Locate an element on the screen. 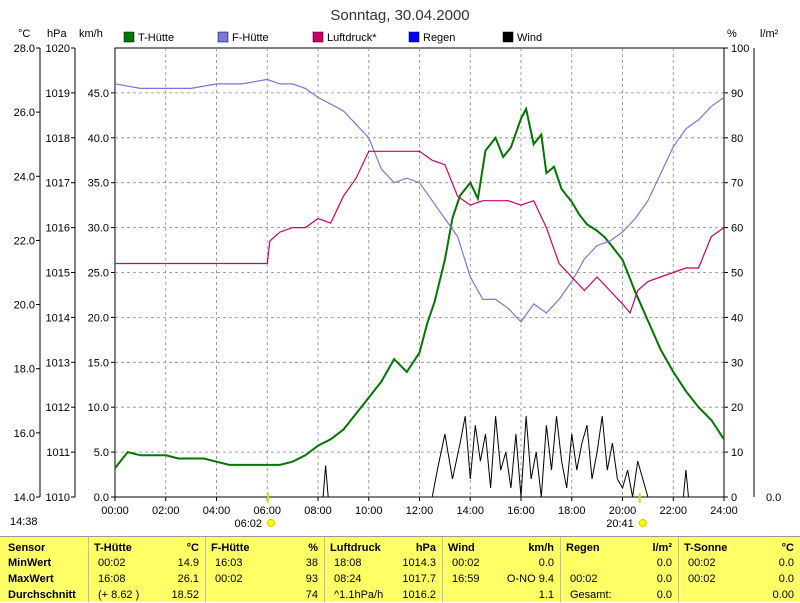 The width and height of the screenshot is (800, 603). stats-time: 16:59 is located at coordinates (466, 579).